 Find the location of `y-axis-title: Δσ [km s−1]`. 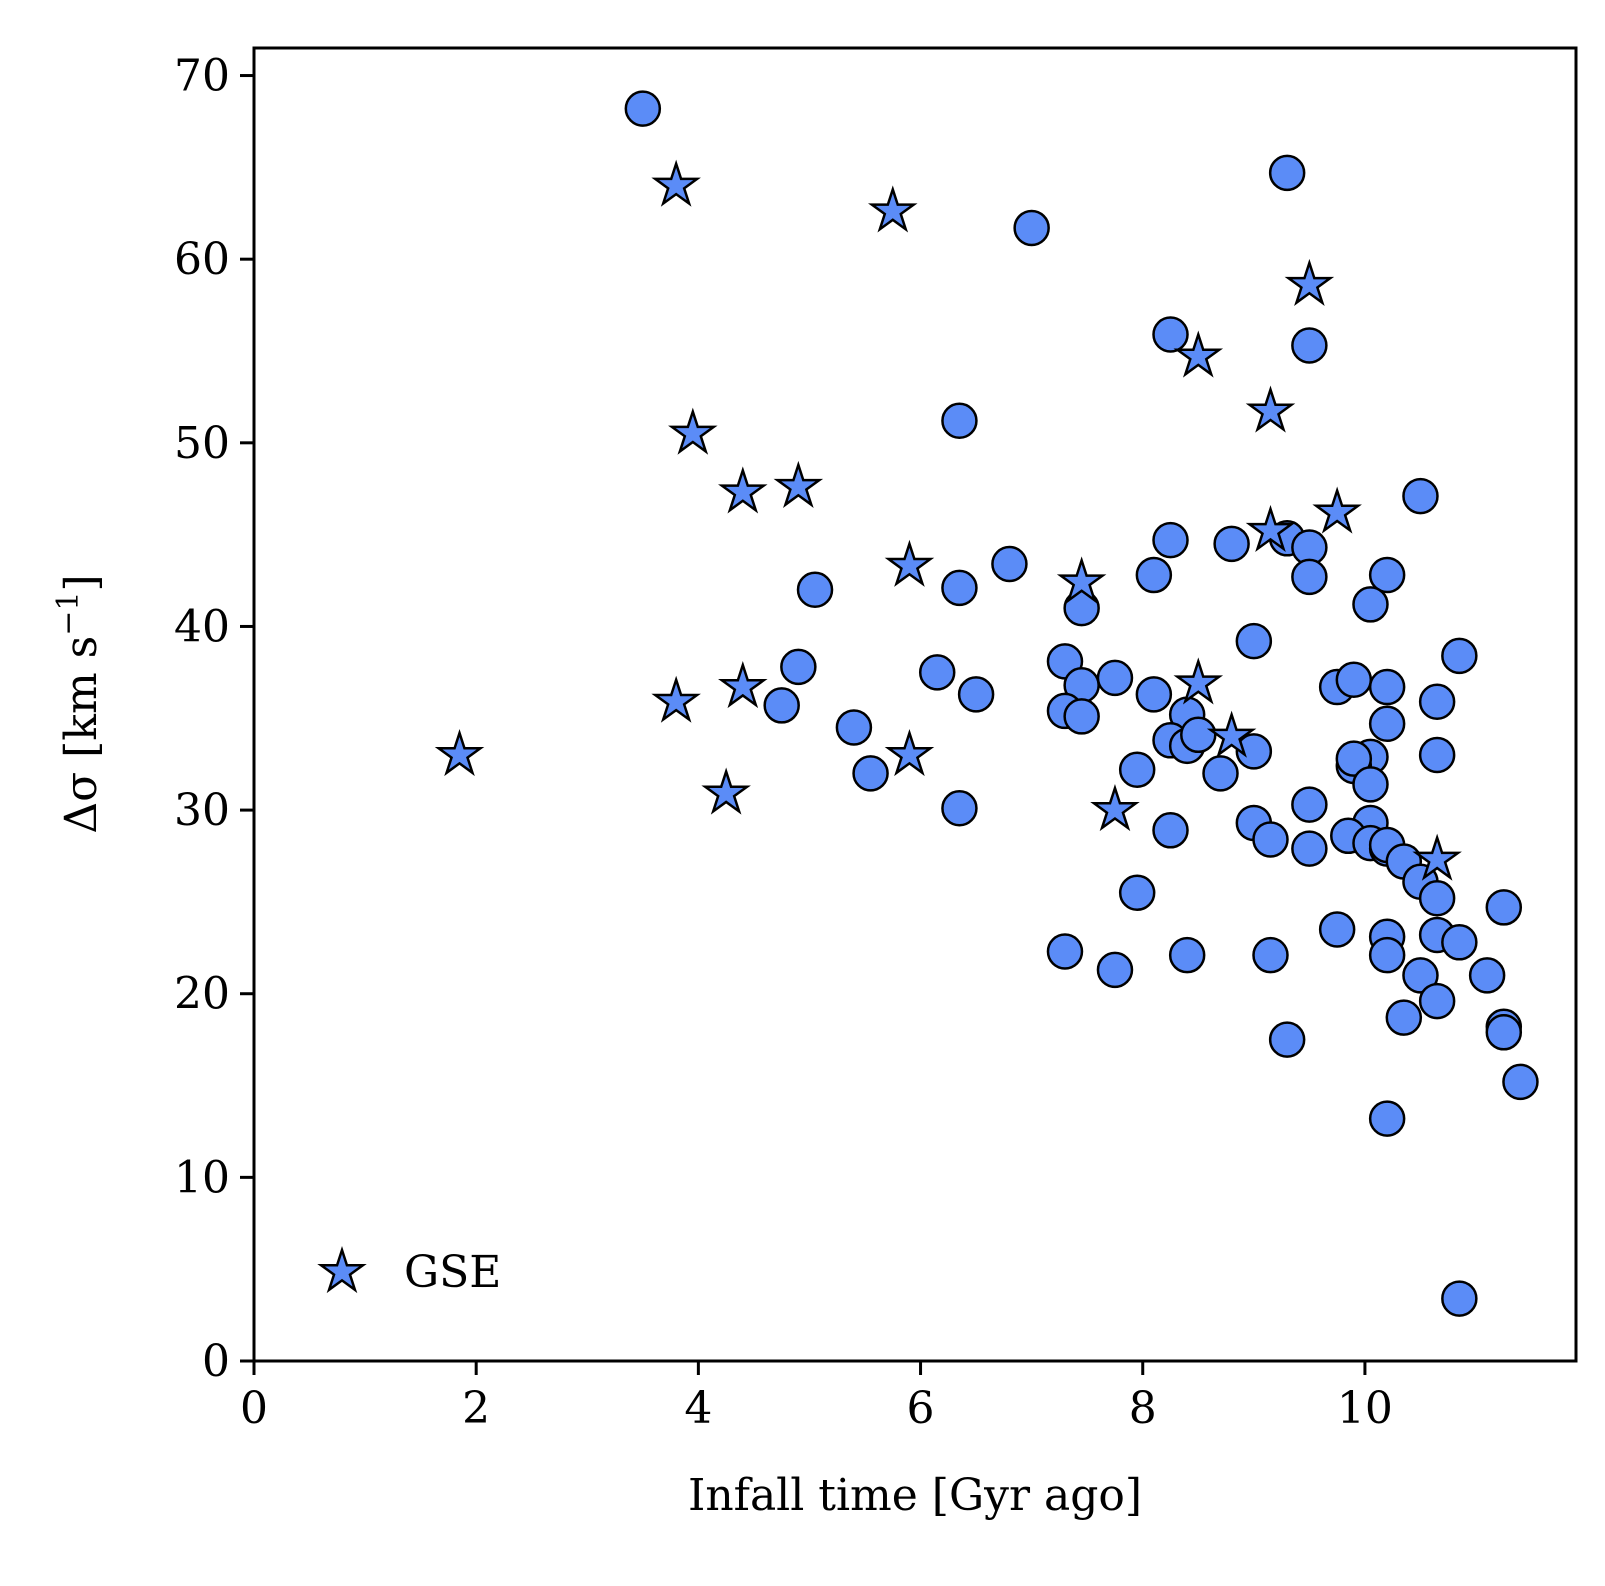

y-axis-title: Δσ [km s−1] is located at coordinates (79, 703).